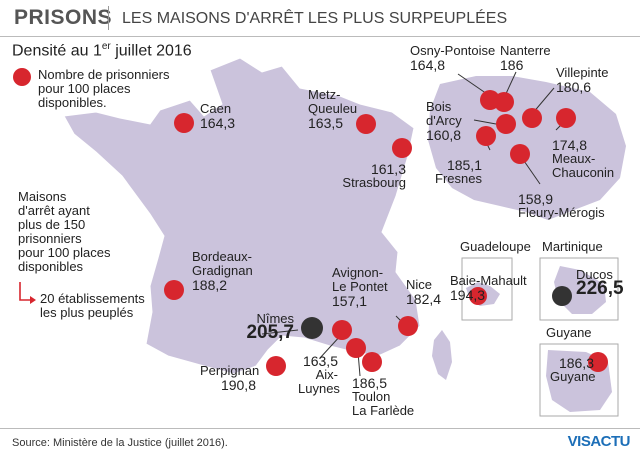 This screenshot has width=640, height=457. I want to click on prison-marker-nimes, so click(312, 328).